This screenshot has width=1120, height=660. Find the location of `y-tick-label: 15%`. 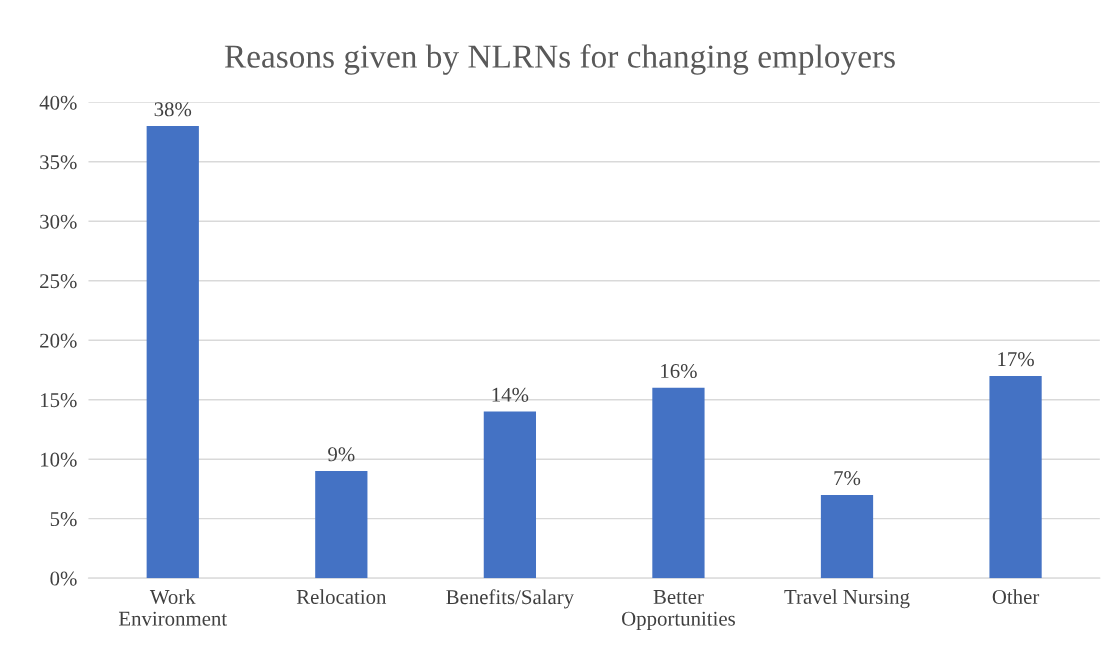

y-tick-label: 15% is located at coordinates (59, 400).